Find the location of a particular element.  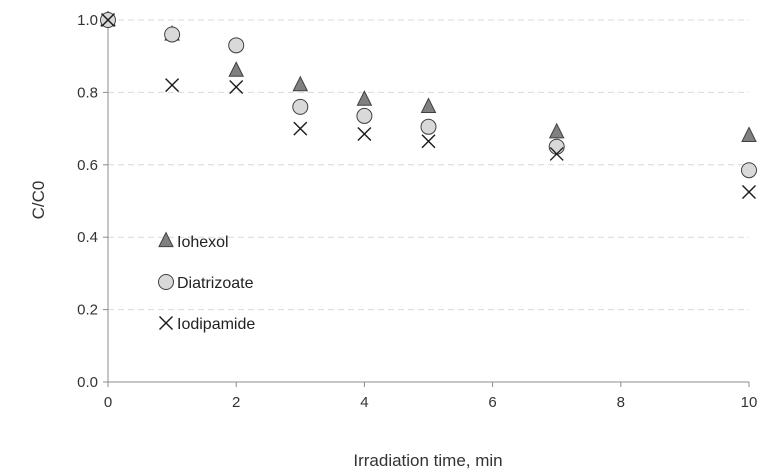

y-ticks: 0.0 0.2 0.4 0.6 0.8 1.0 is located at coordinates (92, 201).